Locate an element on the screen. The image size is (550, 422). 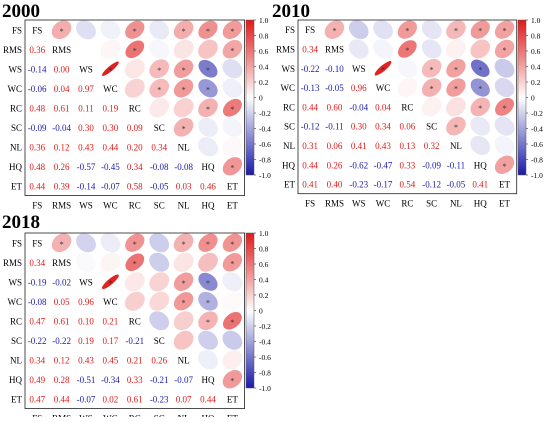
colorbar-tick-label: -0.4 is located at coordinates (537, 129).